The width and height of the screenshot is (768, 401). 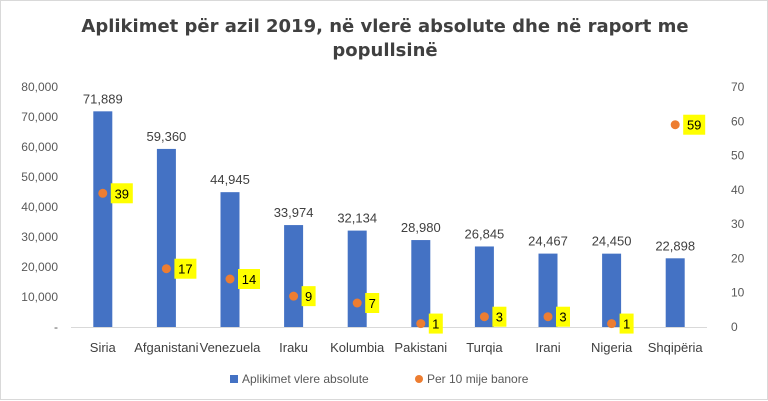 What do you see at coordinates (419, 379) in the screenshot?
I see `legend-scatter-swatch` at bounding box center [419, 379].